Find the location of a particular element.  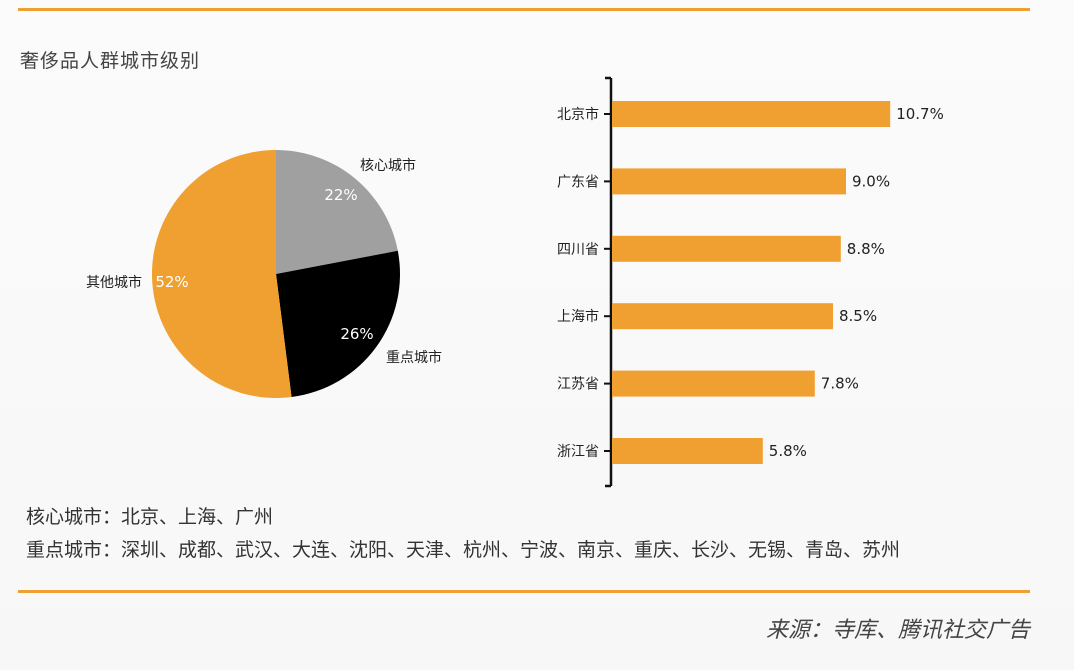

bar-category-label: 四川省 is located at coordinates (578, 250).